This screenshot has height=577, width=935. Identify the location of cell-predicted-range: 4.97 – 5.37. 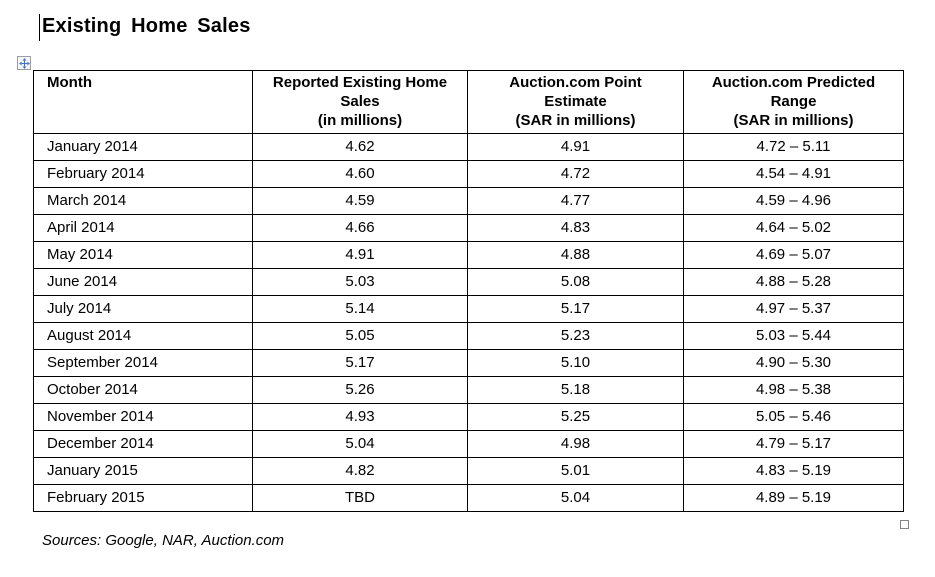
(793, 309).